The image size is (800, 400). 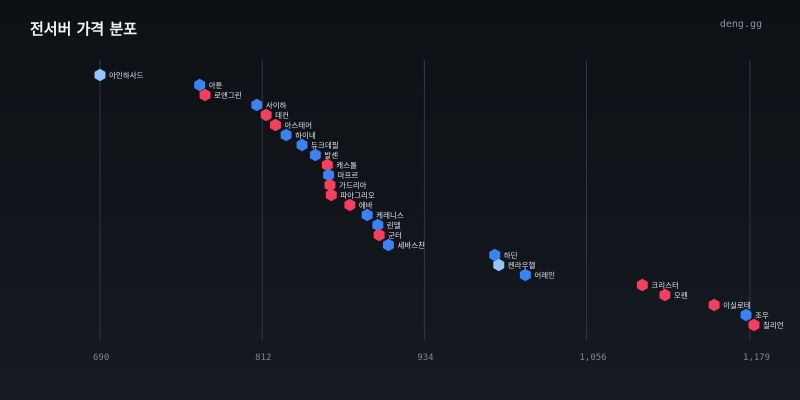 I want to click on x-tick-label-2: 934, so click(x=425, y=358).